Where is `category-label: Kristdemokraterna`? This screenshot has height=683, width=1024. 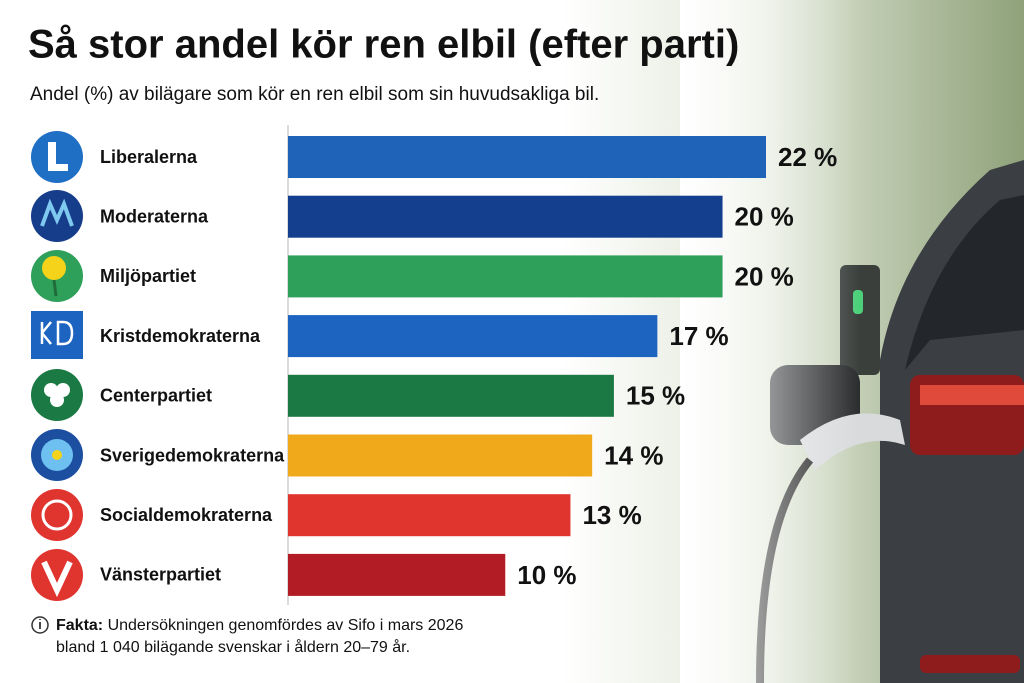
category-label: Kristdemokraterna is located at coordinates (180, 336).